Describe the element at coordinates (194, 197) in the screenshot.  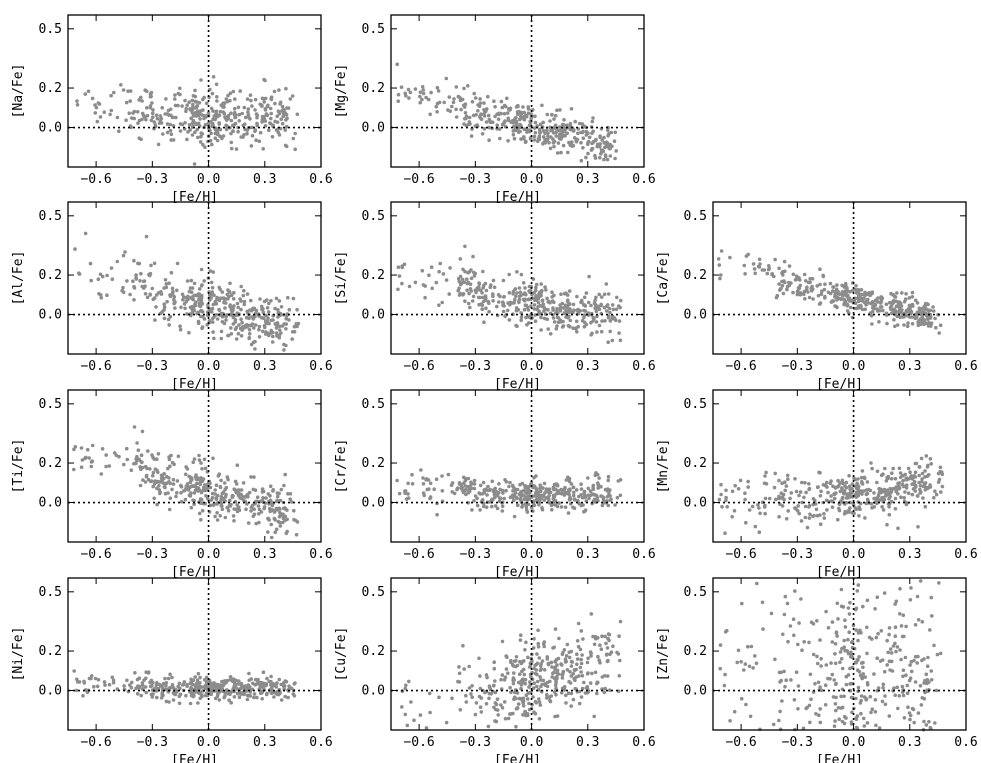
I see `x-axis-label: [Fe/H]` at that location.